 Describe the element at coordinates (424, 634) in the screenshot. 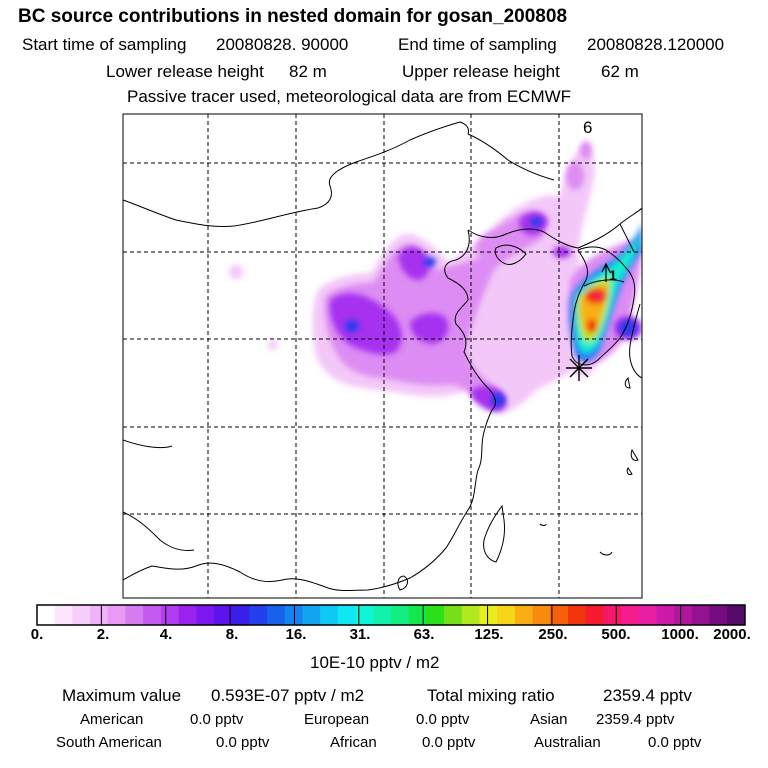

I see `colorbar-tick: 63.` at that location.